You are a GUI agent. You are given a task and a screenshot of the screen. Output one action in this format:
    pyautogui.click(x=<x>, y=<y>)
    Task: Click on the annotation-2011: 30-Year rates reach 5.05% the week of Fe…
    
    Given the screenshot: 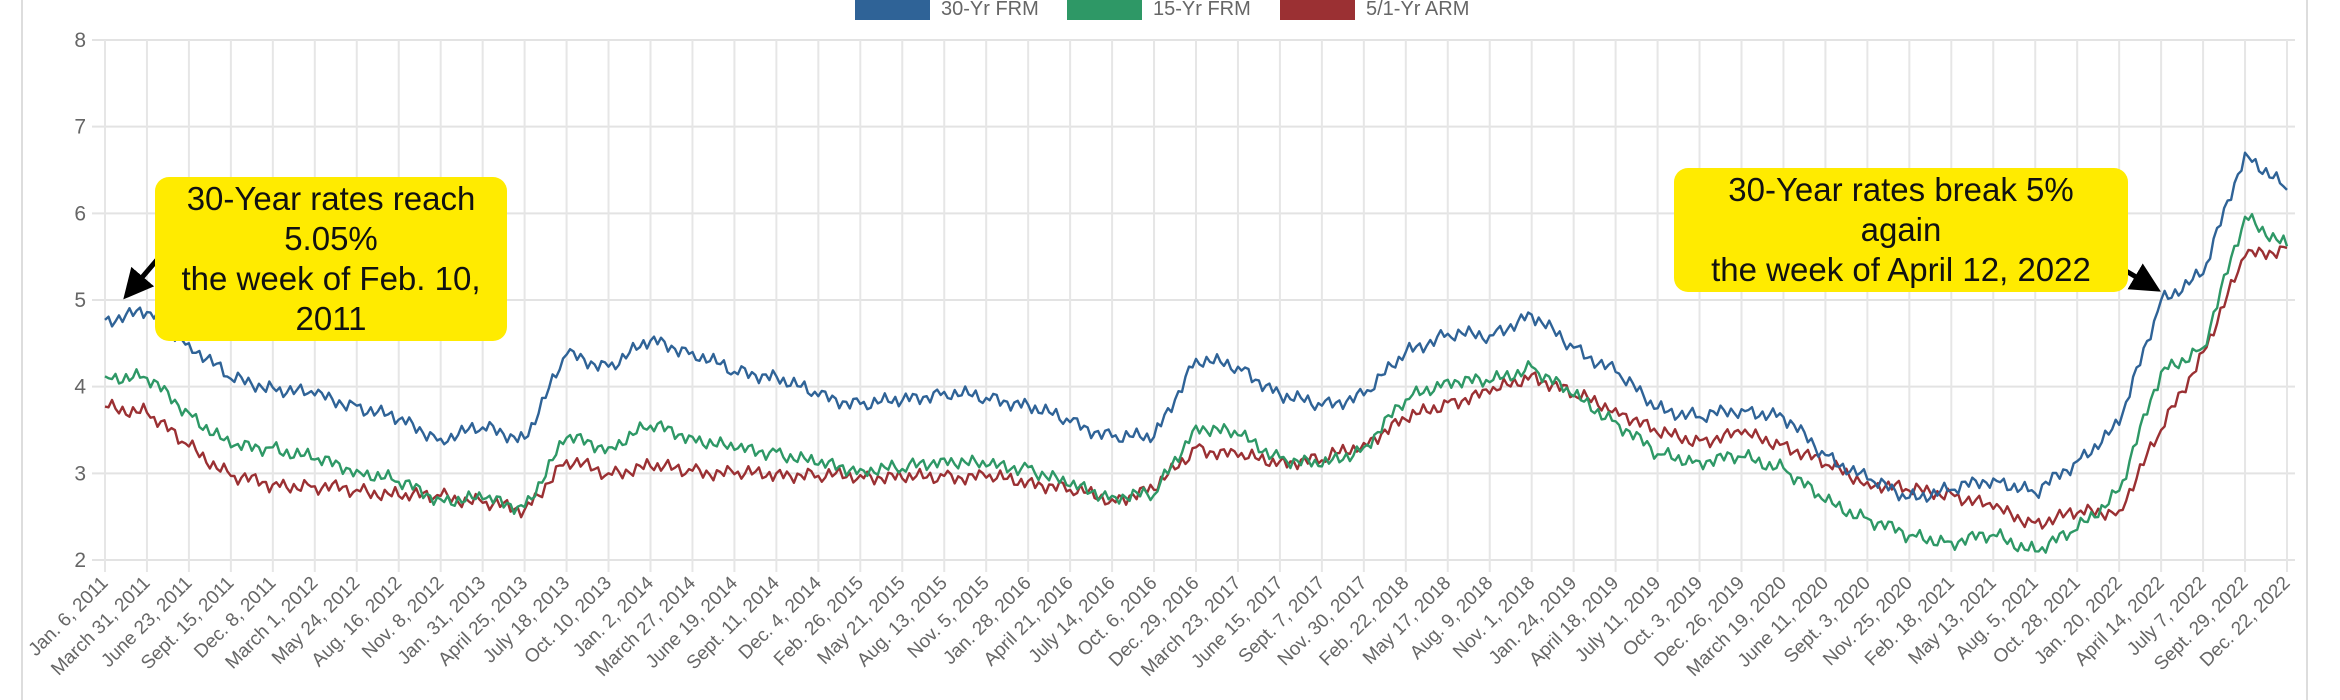 What is the action you would take?
    pyautogui.click(x=331, y=259)
    